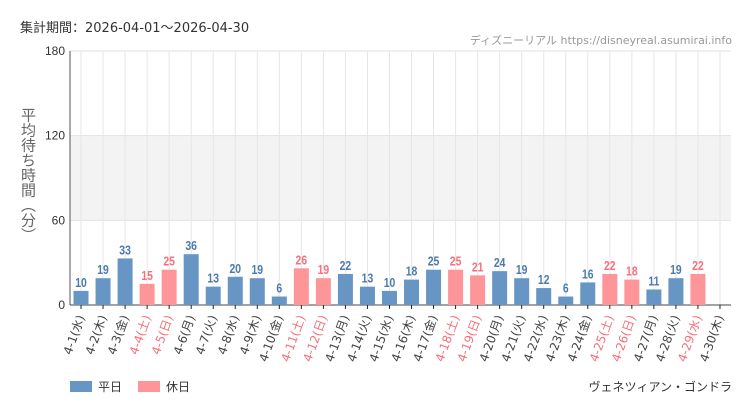 The image size is (750, 410). What do you see at coordinates (164, 386) in the screenshot?
I see `legend-holiday: 休日` at bounding box center [164, 386].